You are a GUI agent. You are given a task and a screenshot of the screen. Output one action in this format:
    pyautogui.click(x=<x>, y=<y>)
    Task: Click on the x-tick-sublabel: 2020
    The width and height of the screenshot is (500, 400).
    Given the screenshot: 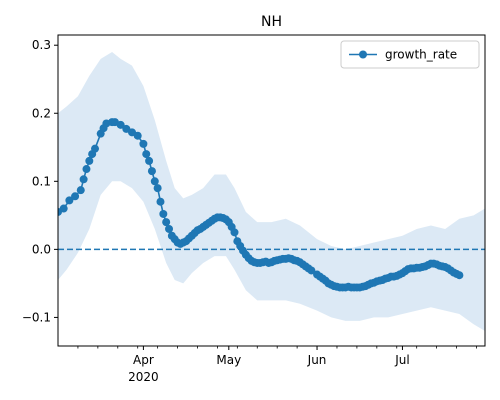 What is the action you would take?
    pyautogui.click(x=143, y=377)
    